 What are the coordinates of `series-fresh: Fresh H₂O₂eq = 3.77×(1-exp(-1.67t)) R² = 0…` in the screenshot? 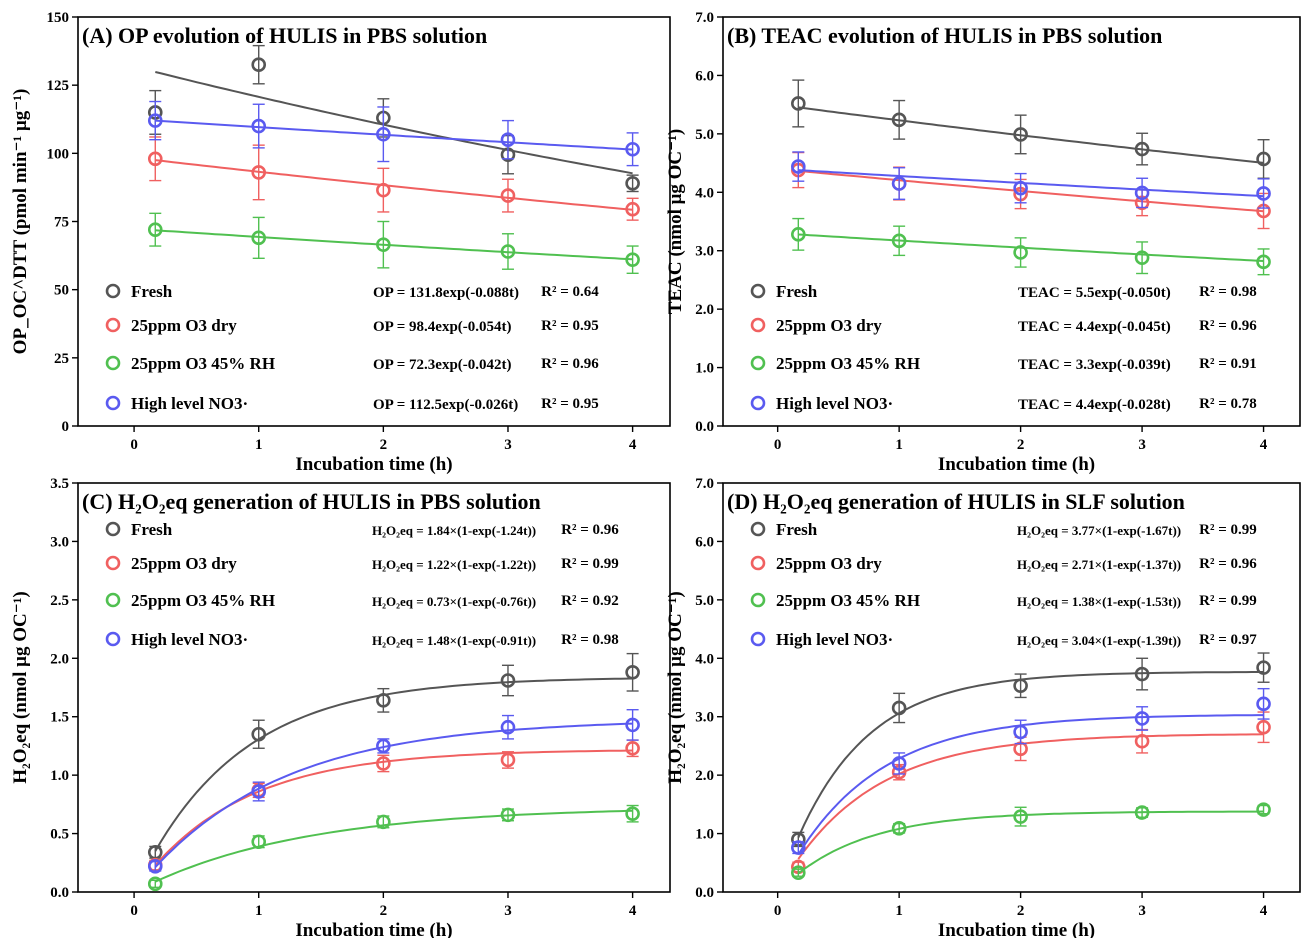 It's located at (1010, 684).